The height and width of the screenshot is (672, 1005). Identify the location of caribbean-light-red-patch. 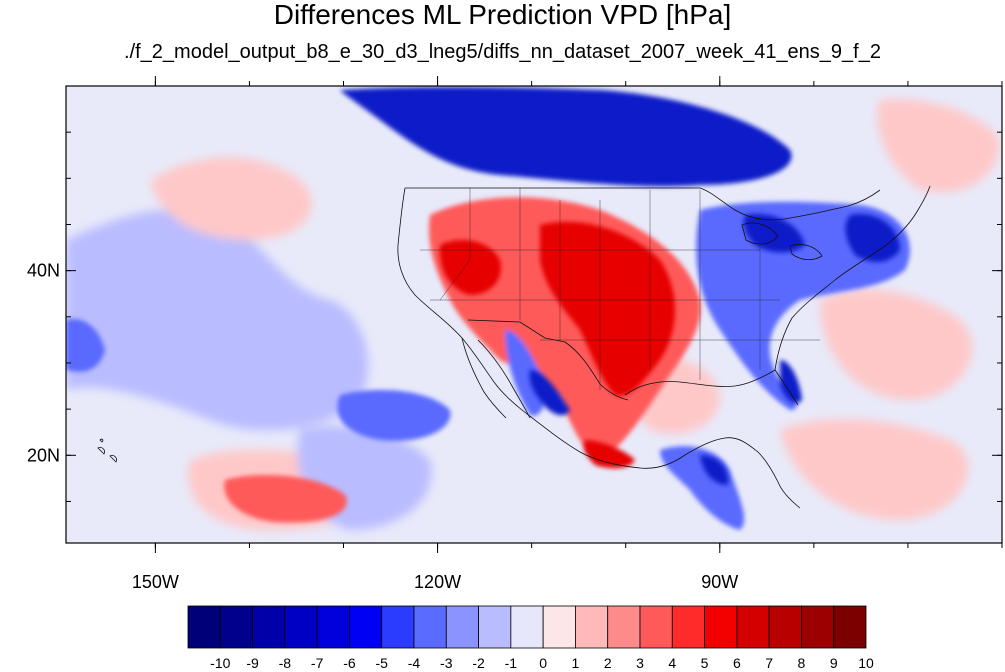
(874, 469).